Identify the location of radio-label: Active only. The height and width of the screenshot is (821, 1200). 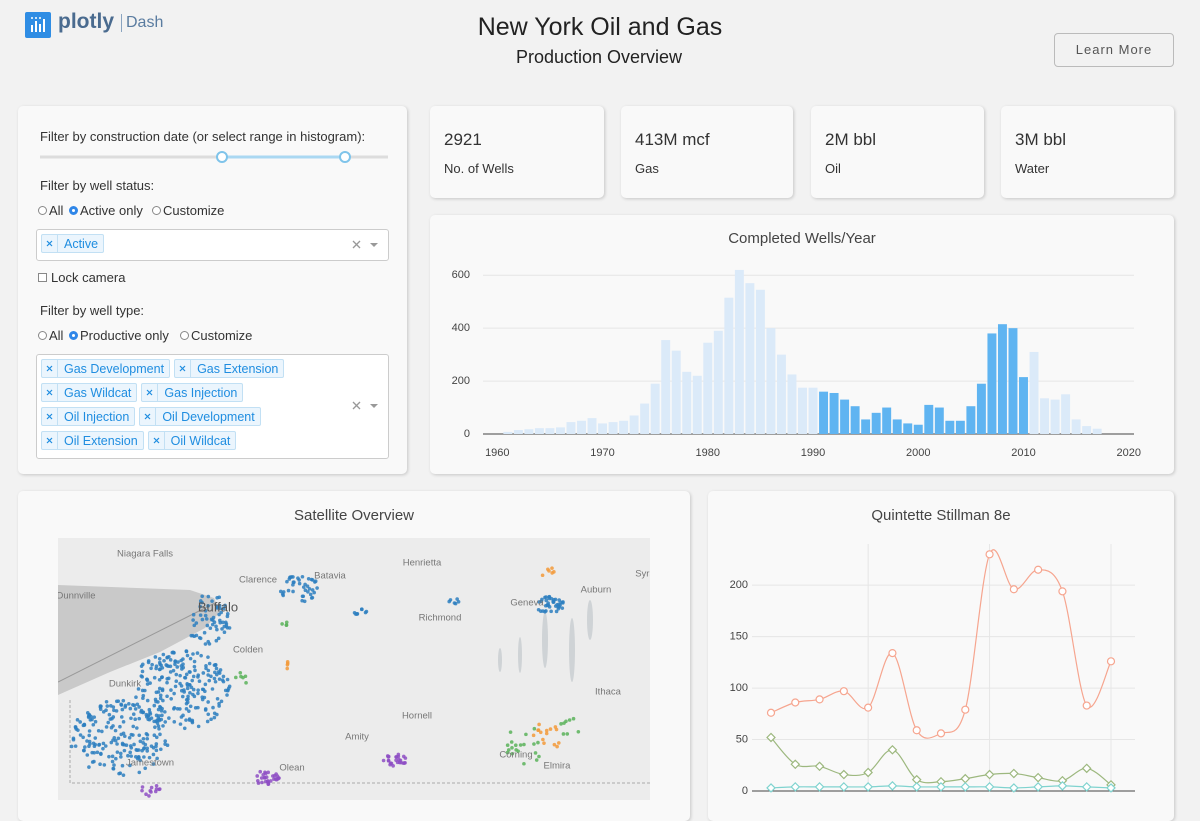
(111, 210).